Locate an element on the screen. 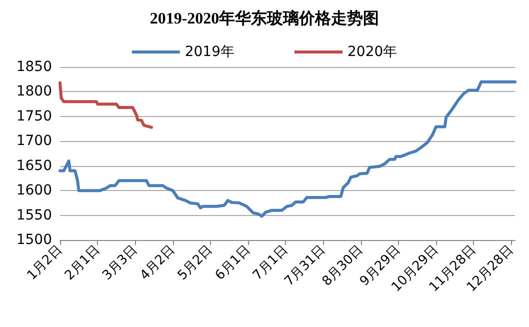  chart-title: 2019-2020年华东玻璃价格走势图 is located at coordinates (265, 19).